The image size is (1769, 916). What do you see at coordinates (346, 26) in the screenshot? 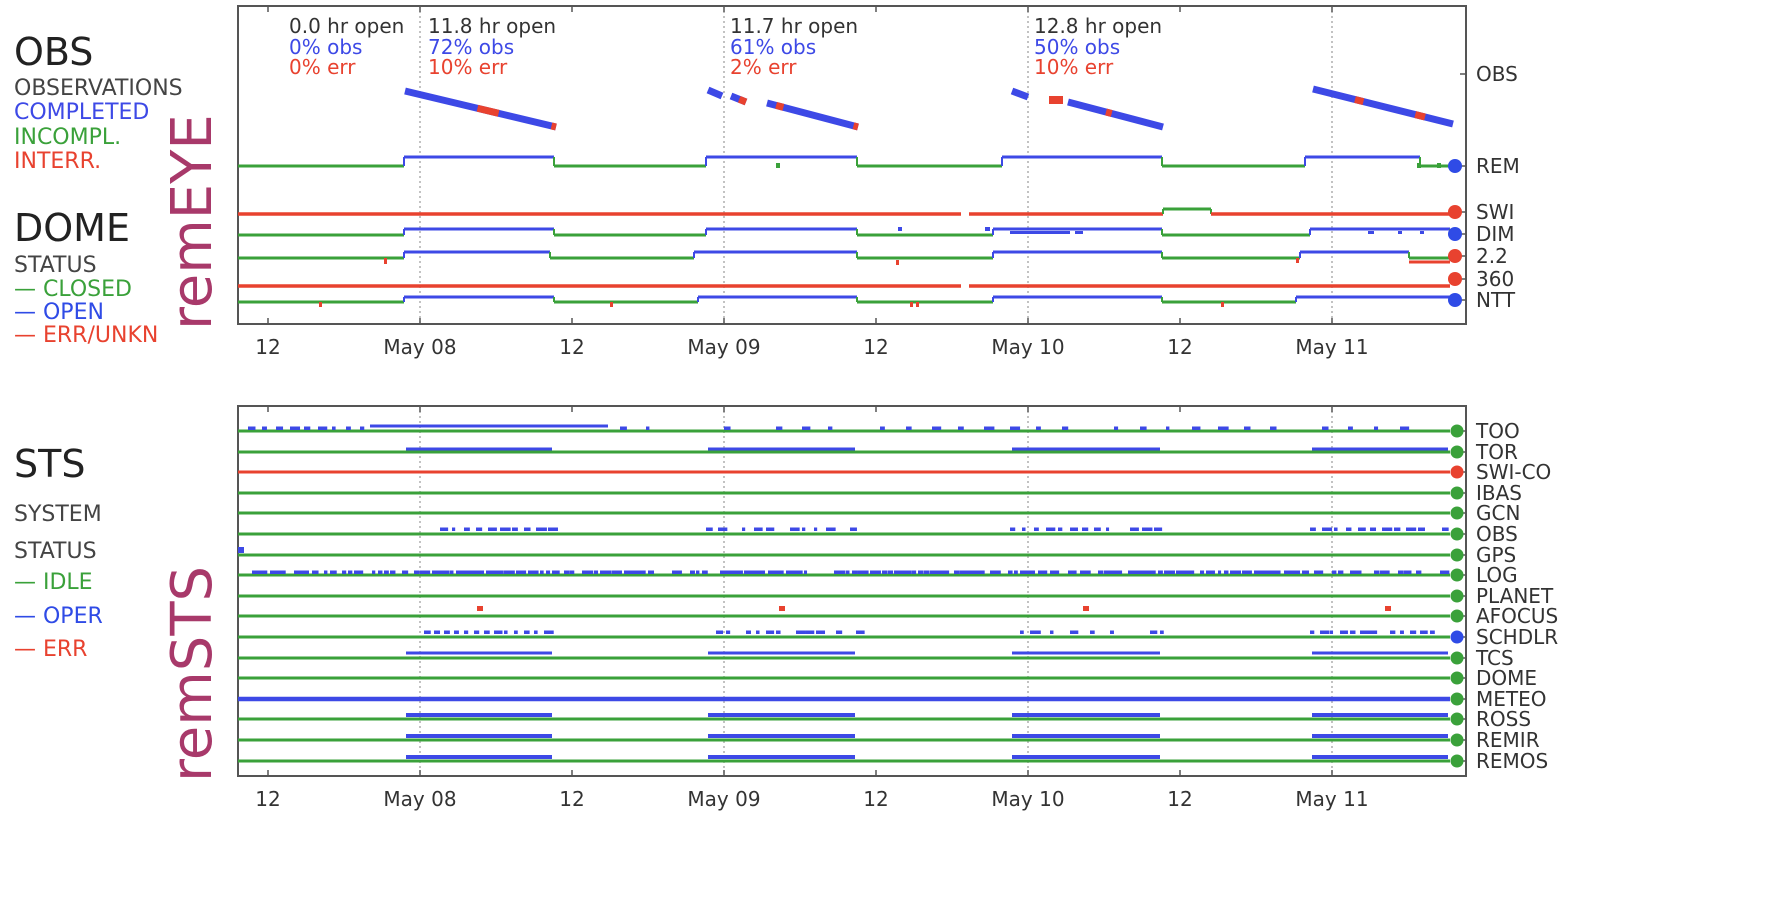
I see `night-0-open-hours: 0.0 hr open` at bounding box center [346, 26].